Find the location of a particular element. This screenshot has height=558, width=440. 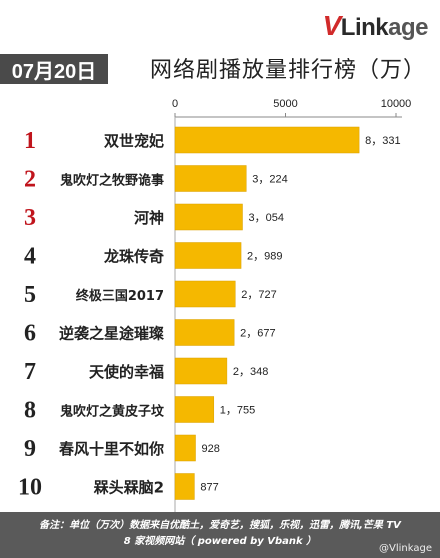

rank-number: 9 is located at coordinates (30, 449).